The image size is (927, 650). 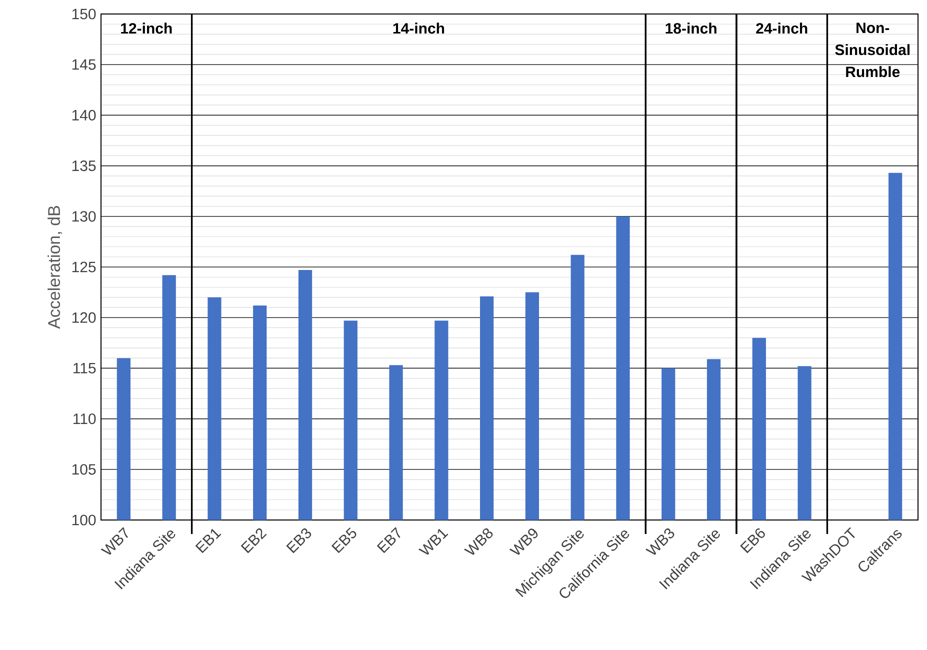 What do you see at coordinates (84, 166) in the screenshot?
I see `y-tick-label: 135` at bounding box center [84, 166].